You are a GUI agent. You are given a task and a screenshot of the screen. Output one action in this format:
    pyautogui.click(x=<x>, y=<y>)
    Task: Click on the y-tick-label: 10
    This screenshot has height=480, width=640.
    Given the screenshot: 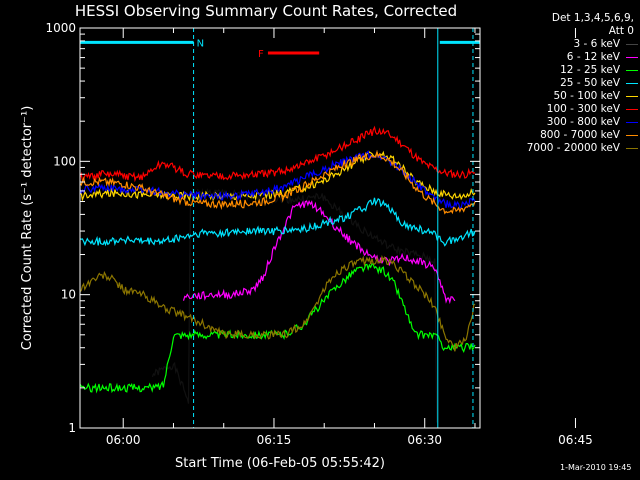 What is the action you would take?
    pyautogui.click(x=68, y=295)
    